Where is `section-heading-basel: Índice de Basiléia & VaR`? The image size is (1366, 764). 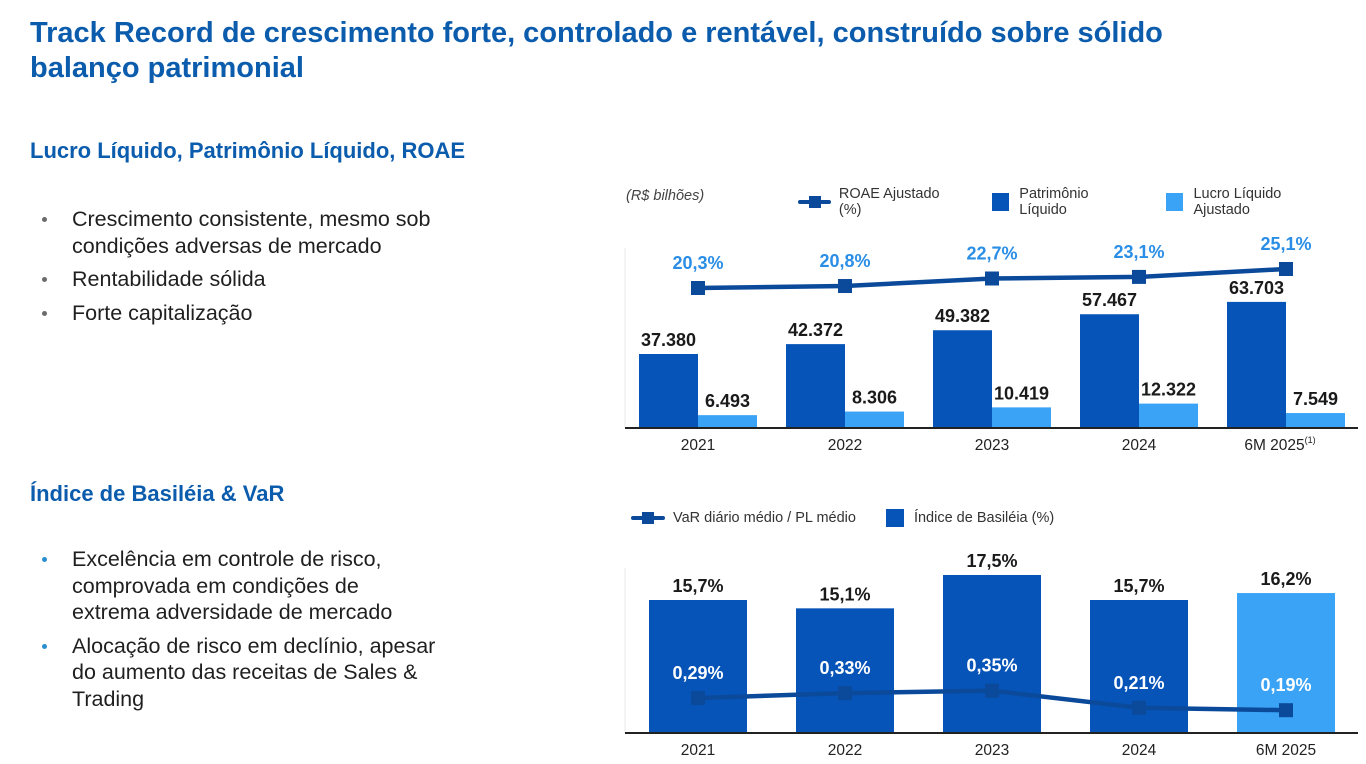 section-heading-basel: Índice de Basiléia & VaR is located at coordinates (157, 493).